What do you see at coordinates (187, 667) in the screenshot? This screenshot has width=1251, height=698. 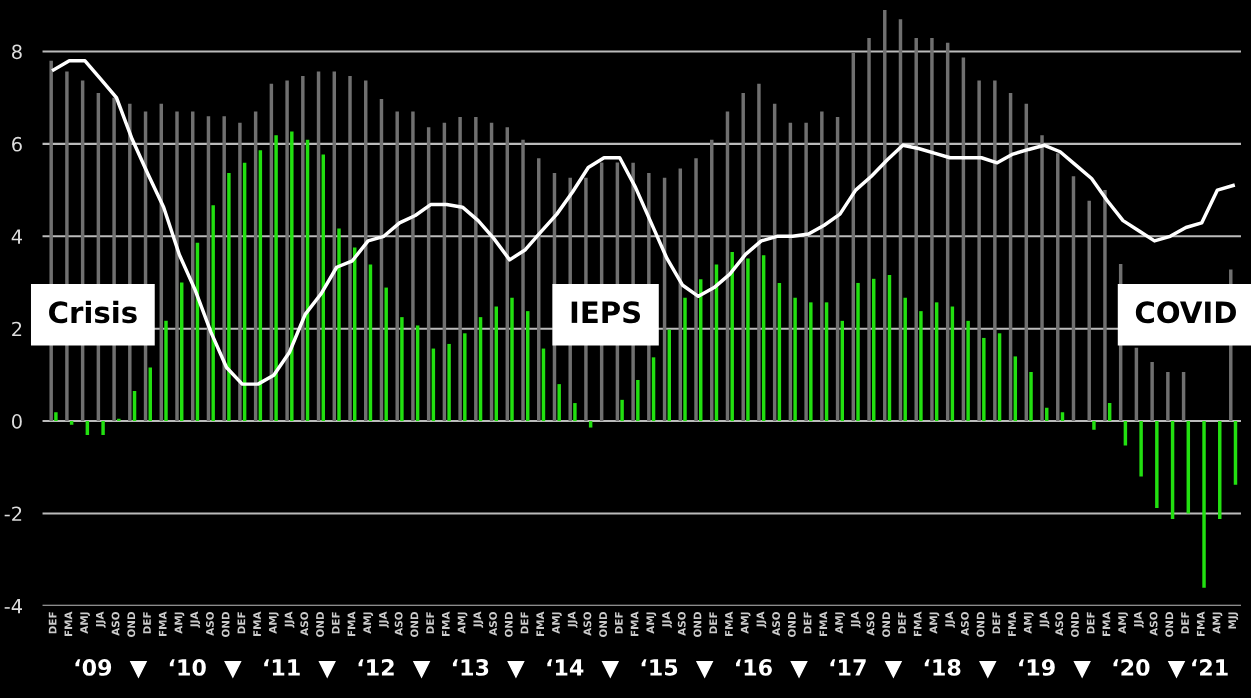 I see `text: ‘10` at bounding box center [187, 667].